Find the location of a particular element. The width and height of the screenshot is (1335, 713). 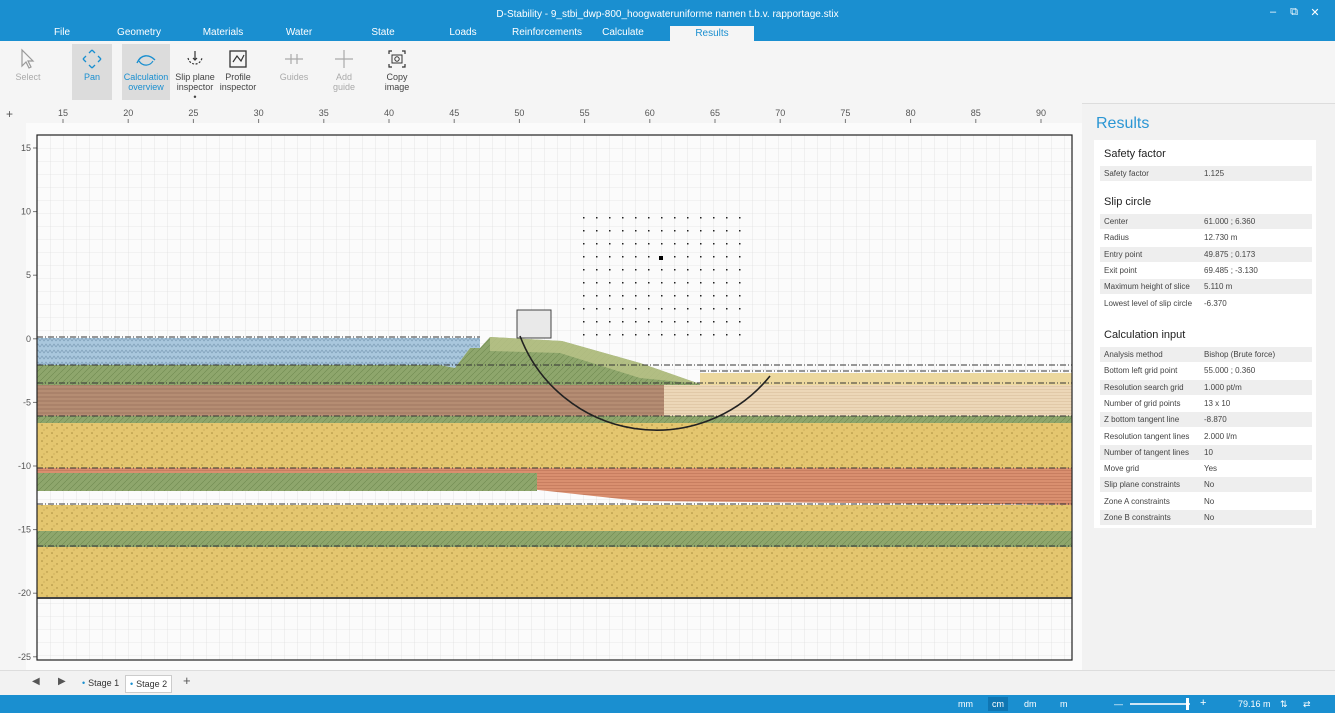

copy-image-button: Copy image is located at coordinates (397, 72).